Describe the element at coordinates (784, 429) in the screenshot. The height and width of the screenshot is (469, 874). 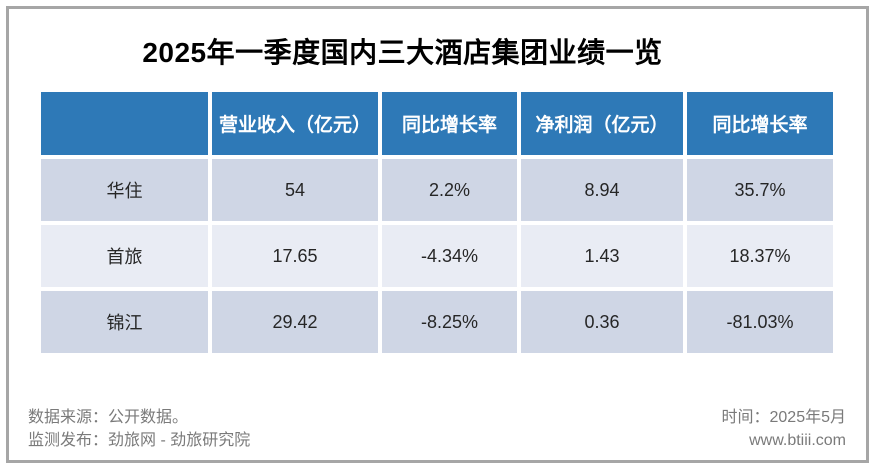
I see `footer-right: 时间：2025年5月 www.btiii.com` at that location.